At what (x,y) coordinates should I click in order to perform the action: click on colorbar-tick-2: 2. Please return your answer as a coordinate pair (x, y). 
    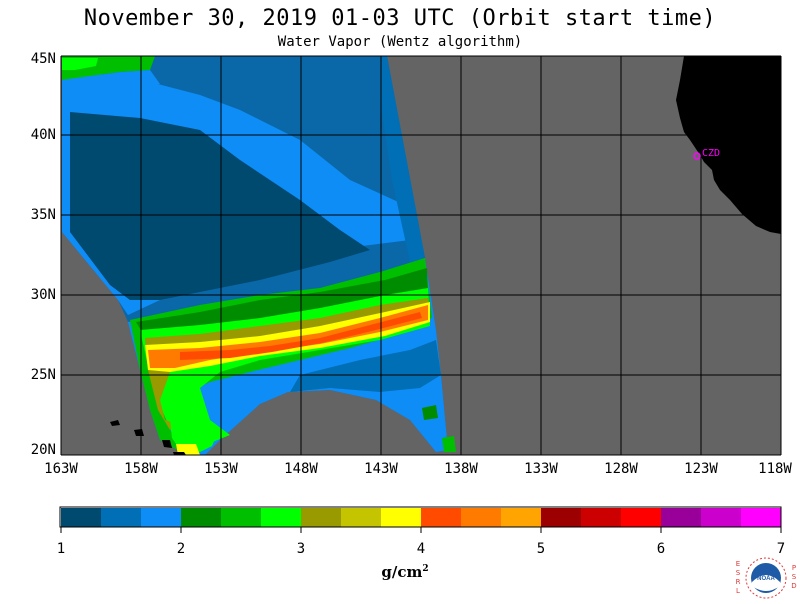
    Looking at the image, I should click on (181, 549).